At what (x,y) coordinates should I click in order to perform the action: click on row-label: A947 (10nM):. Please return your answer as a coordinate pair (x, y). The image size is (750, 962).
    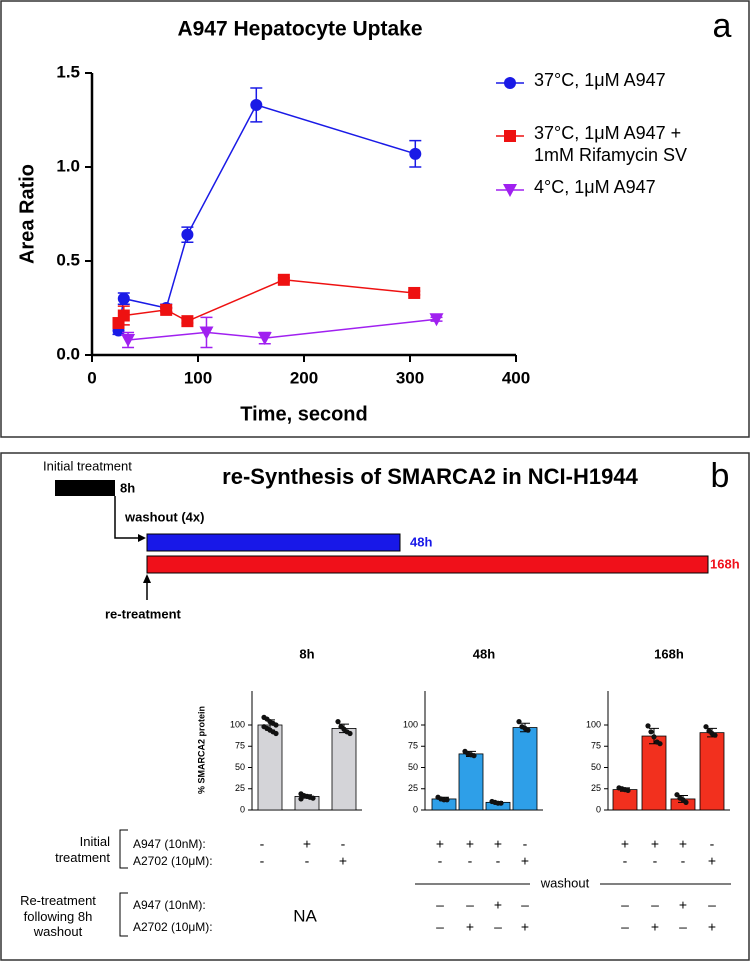
    Looking at the image, I should click on (169, 905).